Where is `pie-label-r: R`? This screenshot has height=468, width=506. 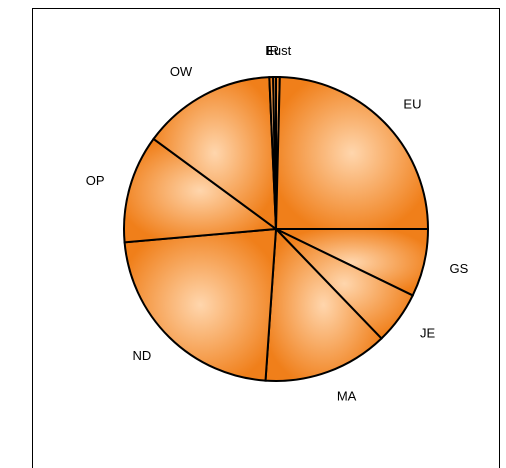 pie-label-r: R is located at coordinates (274, 50).